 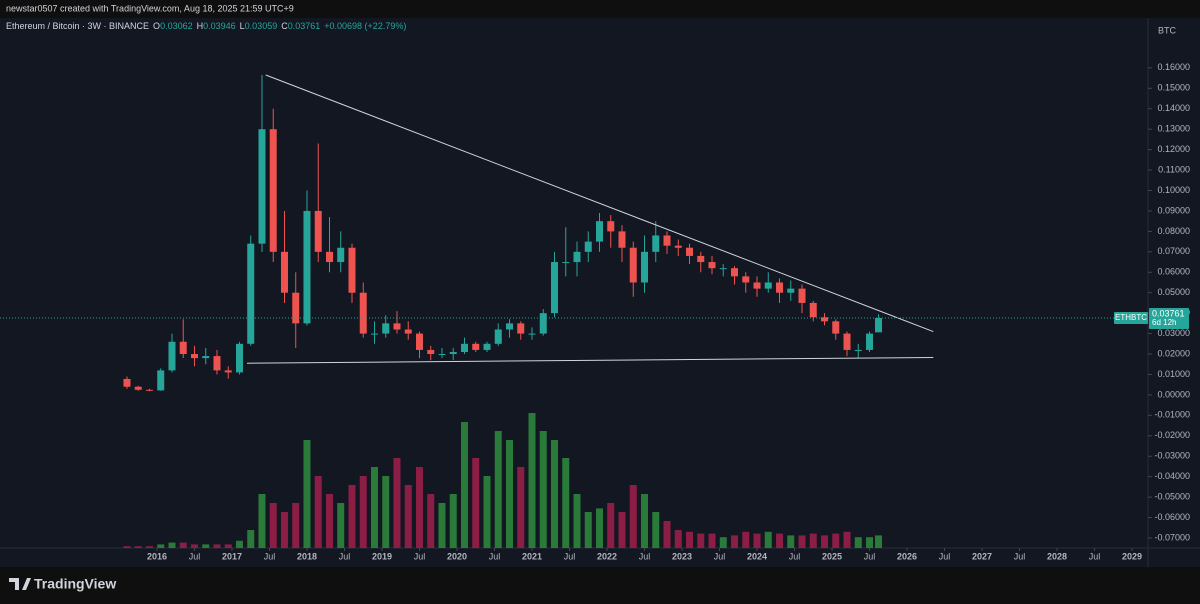 What do you see at coordinates (1168, 313) in the screenshot?
I see `price-tag-label: 0.03761` at bounding box center [1168, 313].